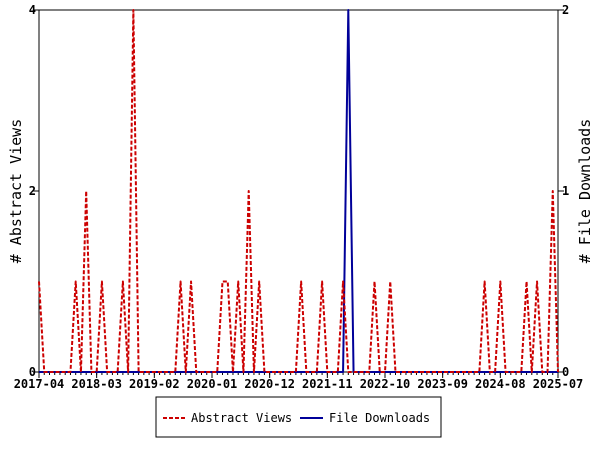 The image size is (600, 454). Describe the element at coordinates (558, 384) in the screenshot. I see `x-tick-label: 2025-07` at that location.